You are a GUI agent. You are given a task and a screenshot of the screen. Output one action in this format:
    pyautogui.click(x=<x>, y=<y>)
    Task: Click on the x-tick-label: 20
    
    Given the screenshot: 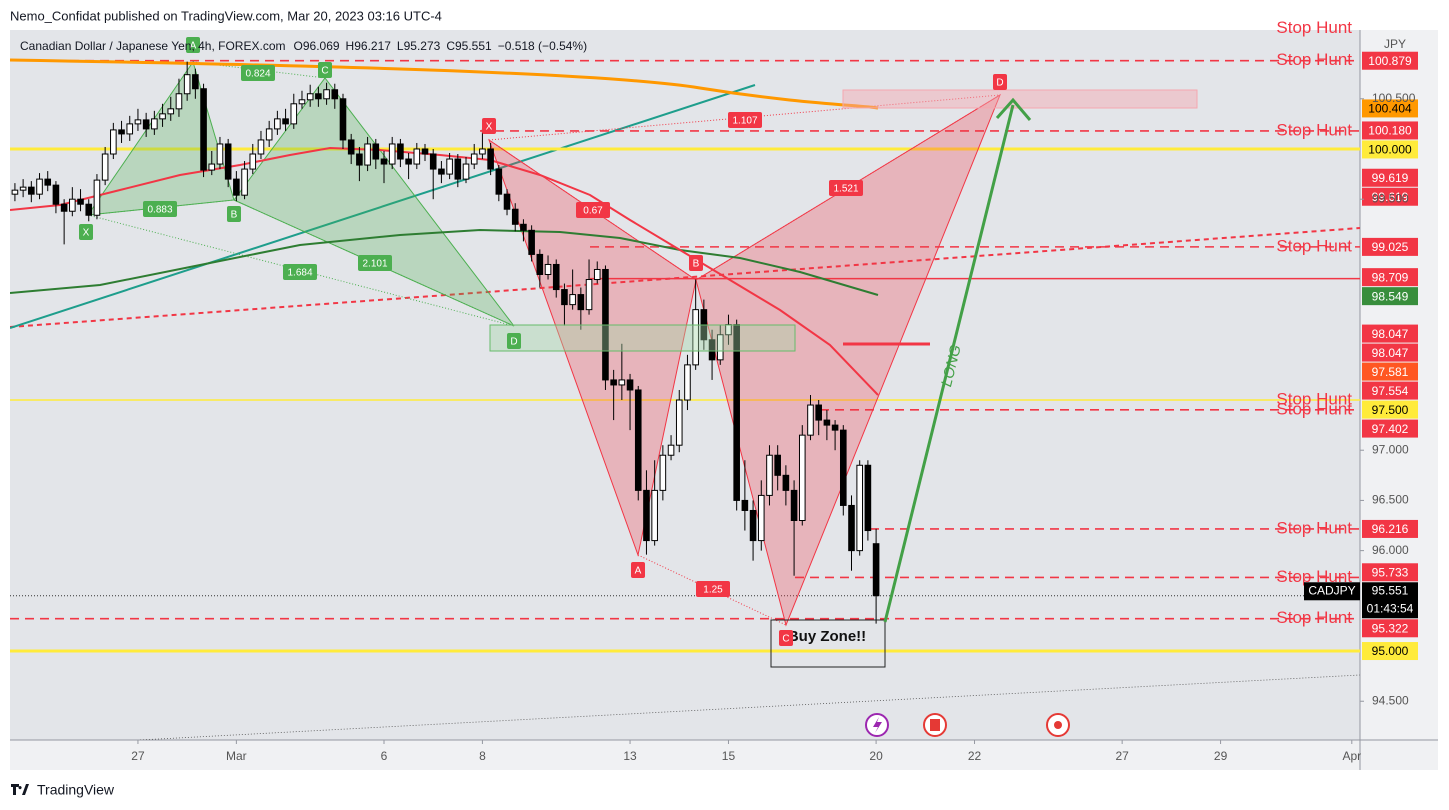 What is the action you would take?
    pyautogui.click(x=876, y=756)
    